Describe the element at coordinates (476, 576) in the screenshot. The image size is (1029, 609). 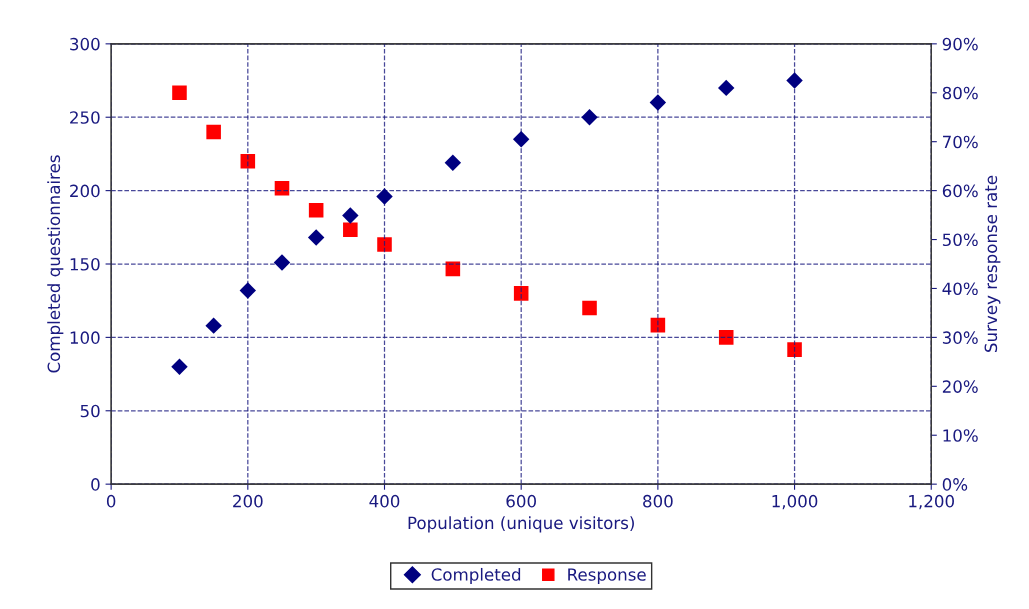
I see `legend-label: Completed` at that location.